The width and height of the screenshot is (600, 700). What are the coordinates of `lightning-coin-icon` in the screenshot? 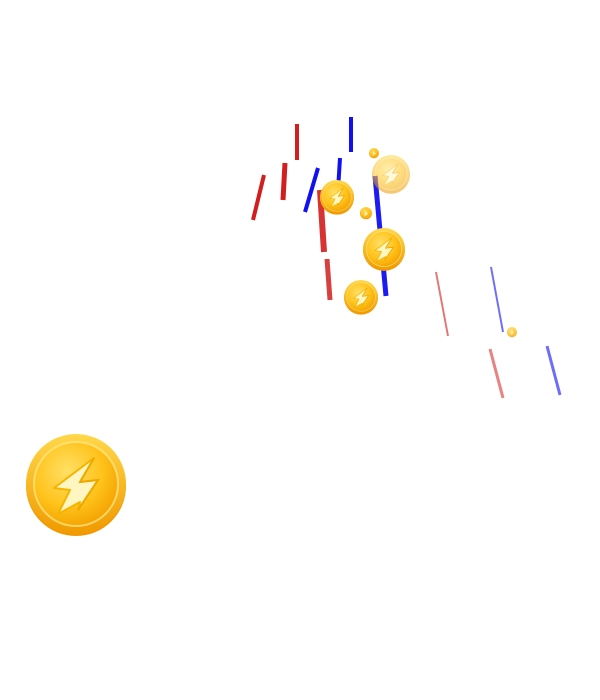 It's located at (76, 485).